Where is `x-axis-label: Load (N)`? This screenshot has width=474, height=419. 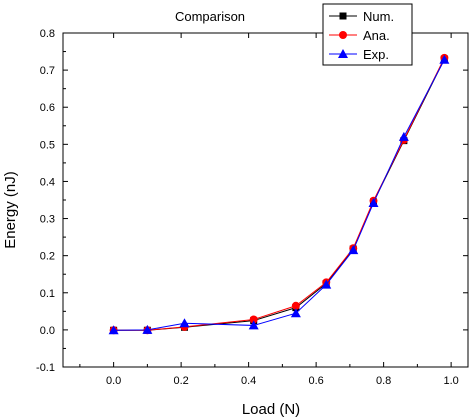 x-axis-label: Load (N) is located at coordinates (271, 409).